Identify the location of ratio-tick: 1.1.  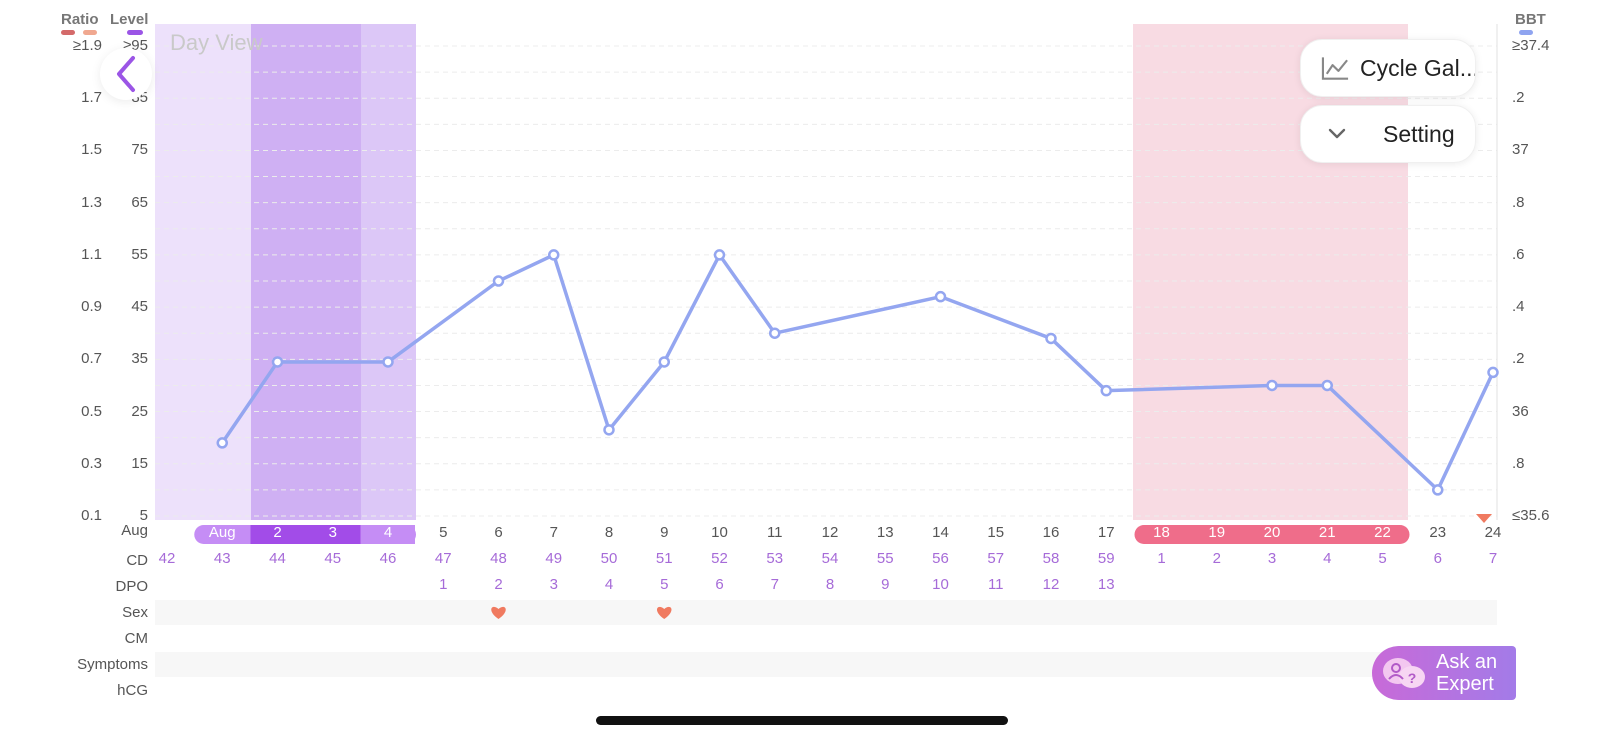
(91, 254).